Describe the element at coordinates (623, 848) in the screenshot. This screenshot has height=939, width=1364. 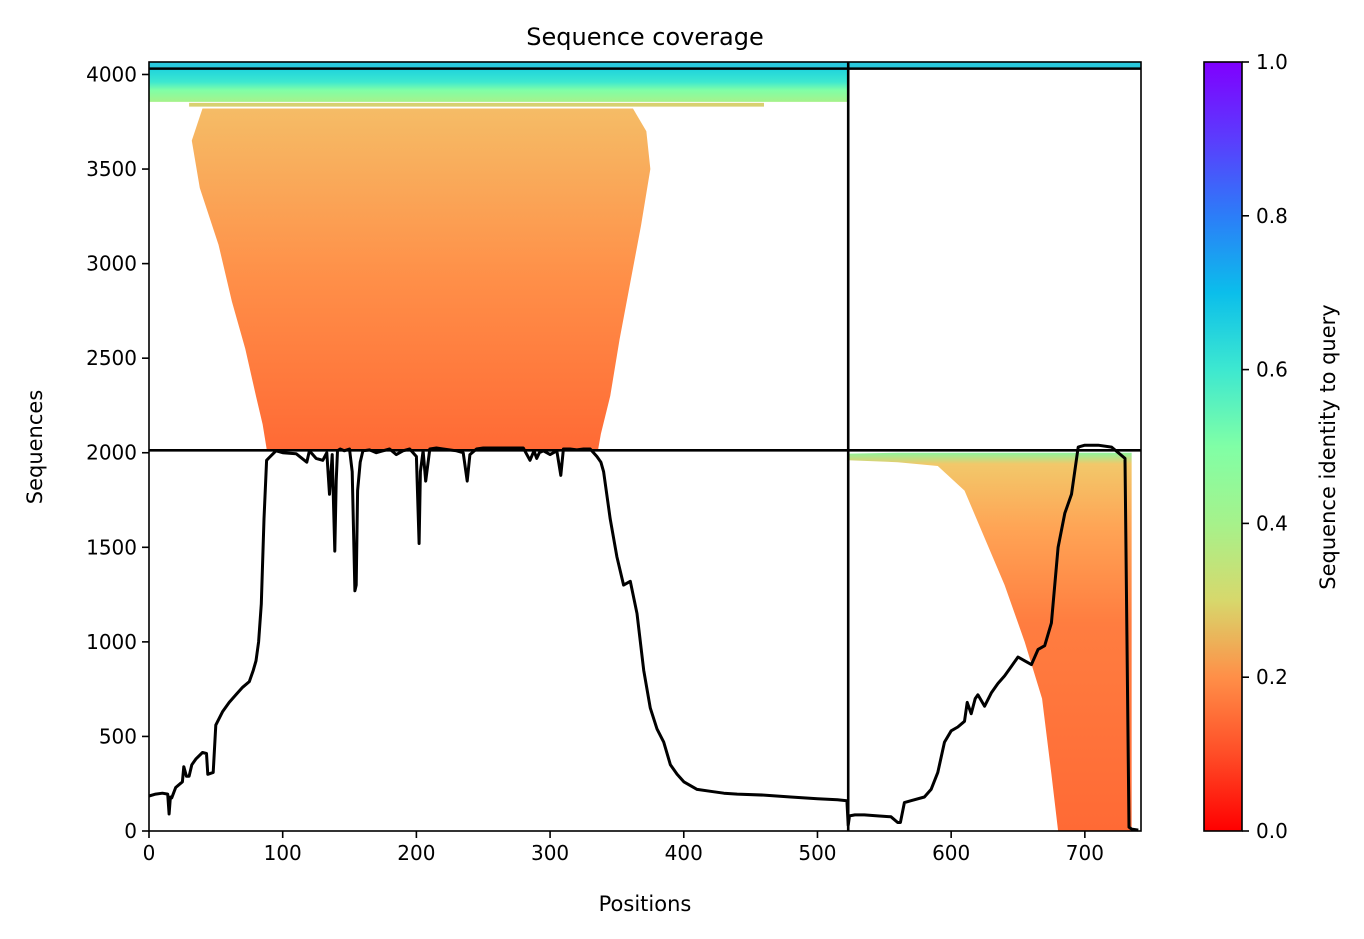
I see `x-axis: 0 100 200 300 400 500 600 700` at that location.